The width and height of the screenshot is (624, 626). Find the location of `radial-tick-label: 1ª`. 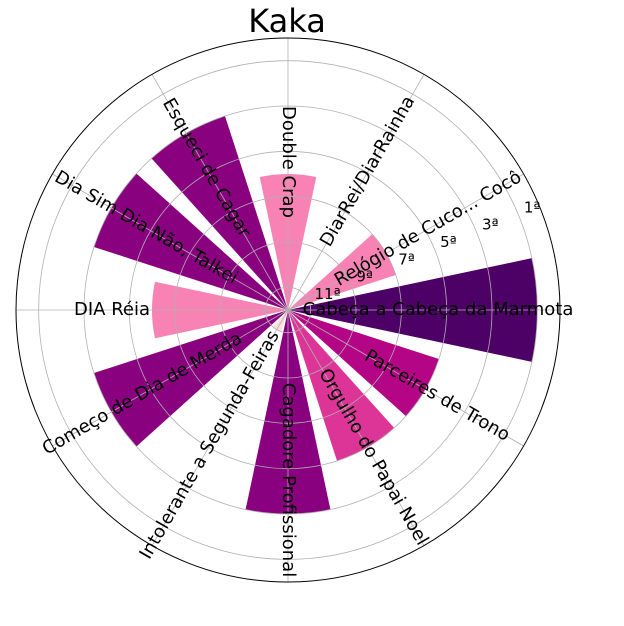

radial-tick-label: 1ª is located at coordinates (532, 207).